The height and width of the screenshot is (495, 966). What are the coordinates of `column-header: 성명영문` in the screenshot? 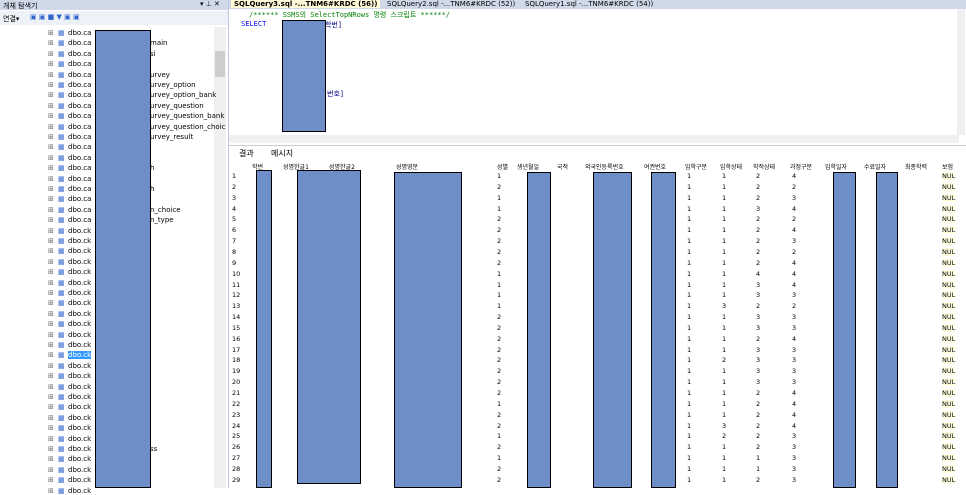 It's located at (407, 167).